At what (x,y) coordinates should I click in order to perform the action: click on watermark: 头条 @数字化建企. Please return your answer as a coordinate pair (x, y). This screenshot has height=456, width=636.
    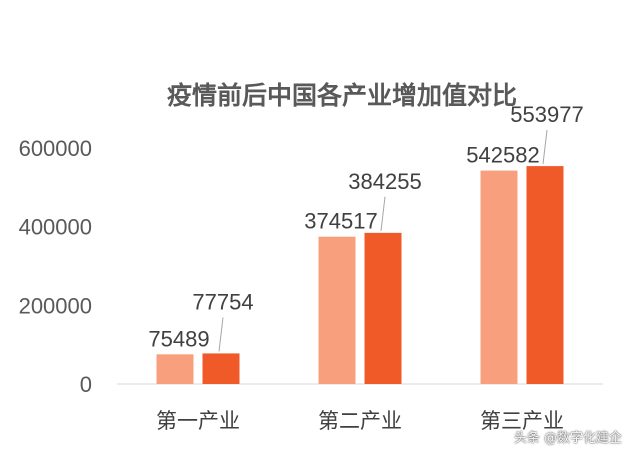
    Looking at the image, I should click on (567, 438).